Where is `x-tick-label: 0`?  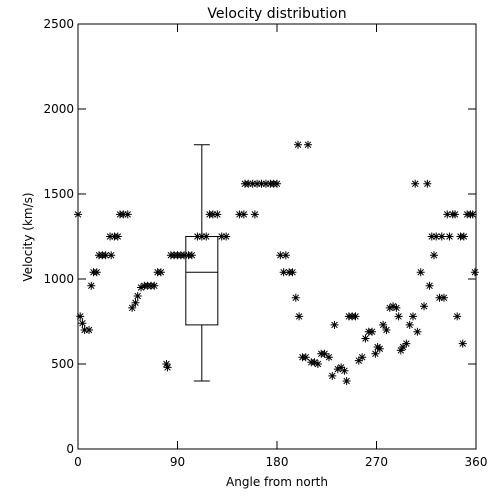
x-tick-label: 0 is located at coordinates (78, 462).